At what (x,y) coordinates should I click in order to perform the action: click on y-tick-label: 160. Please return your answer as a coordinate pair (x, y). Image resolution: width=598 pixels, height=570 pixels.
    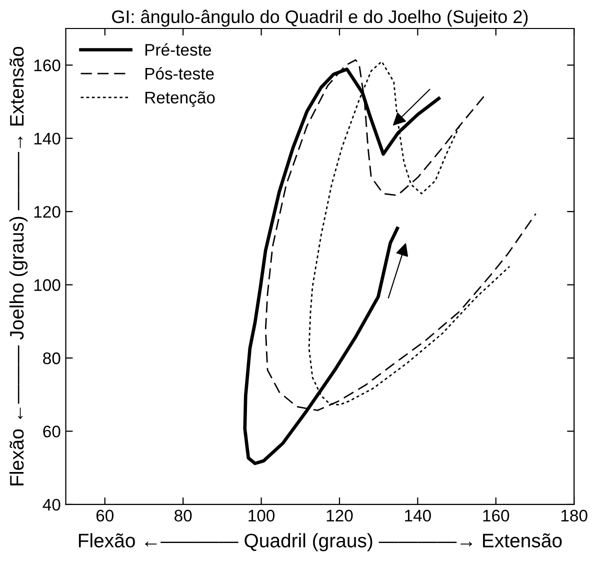
    Looking at the image, I should click on (47, 66).